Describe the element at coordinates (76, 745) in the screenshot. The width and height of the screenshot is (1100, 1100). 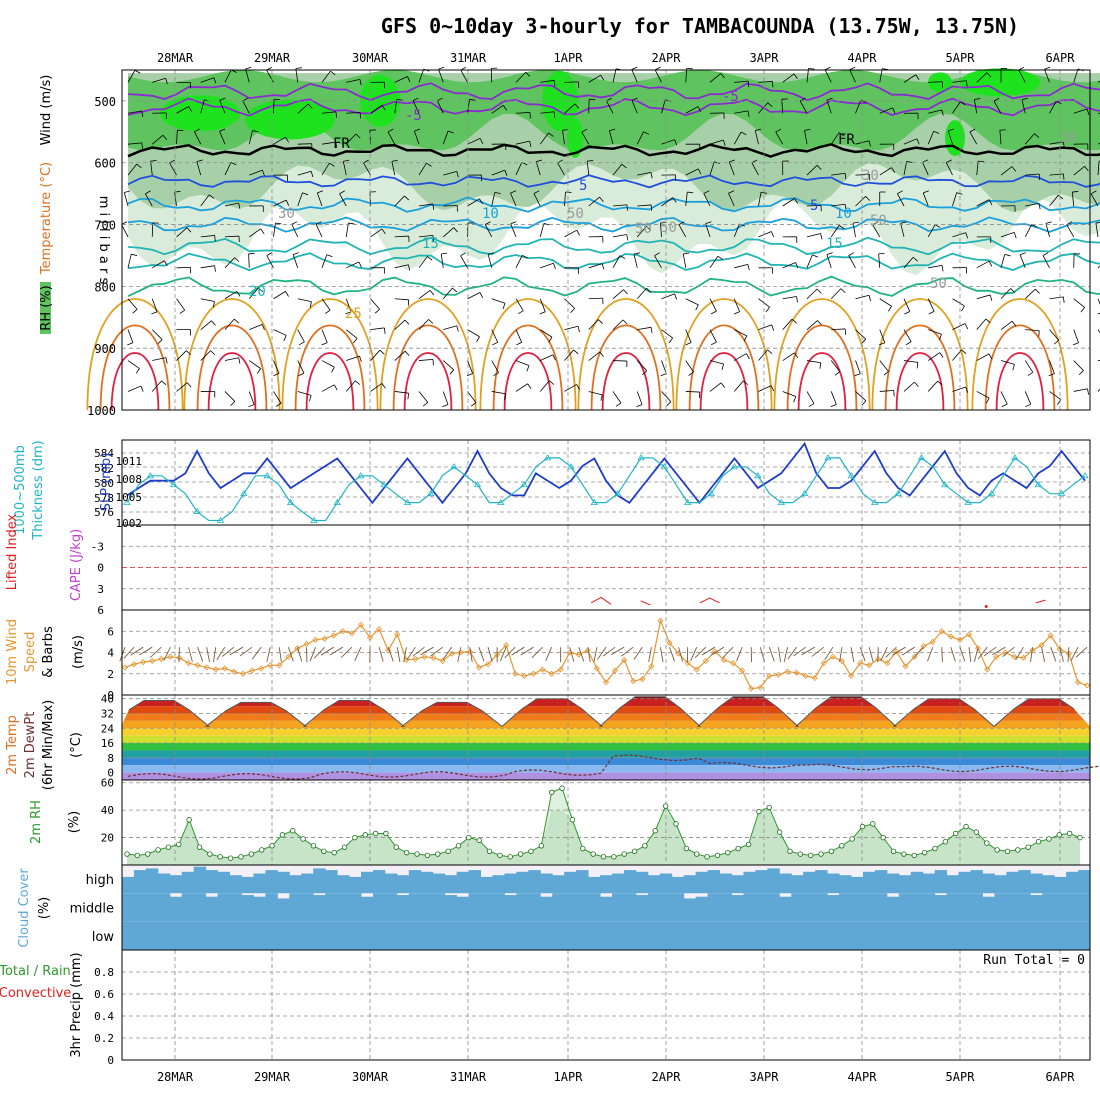
I see `temp-title-4: (°C)` at that location.